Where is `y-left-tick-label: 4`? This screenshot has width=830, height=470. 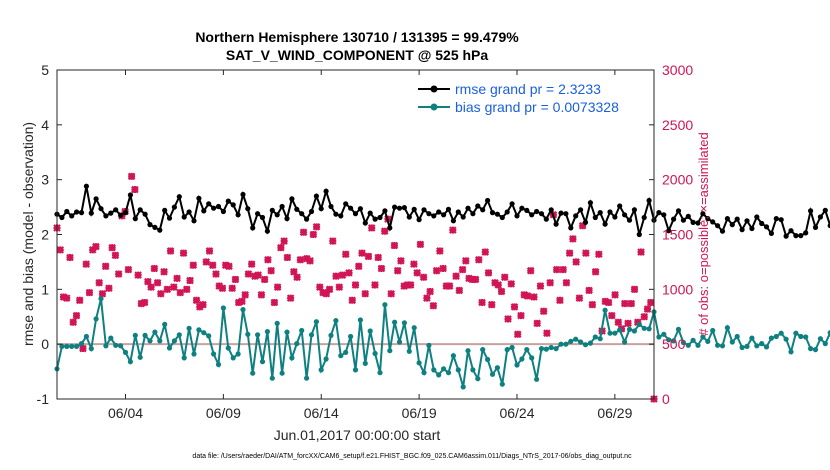
y-left-tick-label: 4 is located at coordinates (45, 125).